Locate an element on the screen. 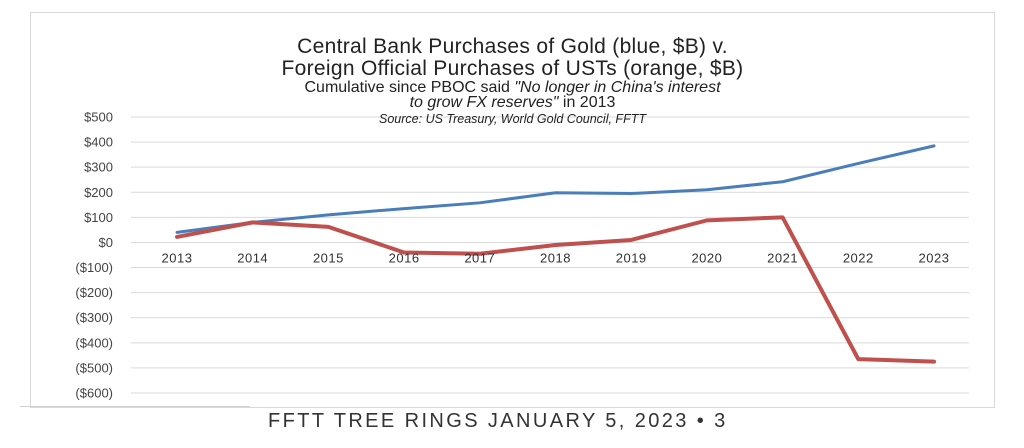 This screenshot has width=1024, height=448. x-tick-label: 2021 is located at coordinates (782, 257).